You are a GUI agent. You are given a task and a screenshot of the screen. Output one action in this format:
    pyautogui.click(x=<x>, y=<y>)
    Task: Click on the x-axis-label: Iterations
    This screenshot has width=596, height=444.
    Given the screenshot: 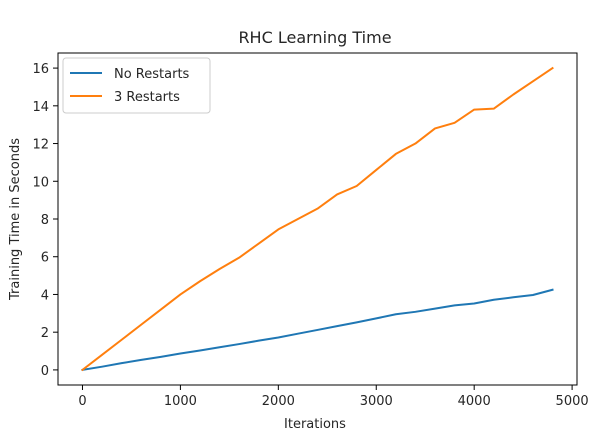 What is the action you would take?
    pyautogui.click(x=315, y=424)
    